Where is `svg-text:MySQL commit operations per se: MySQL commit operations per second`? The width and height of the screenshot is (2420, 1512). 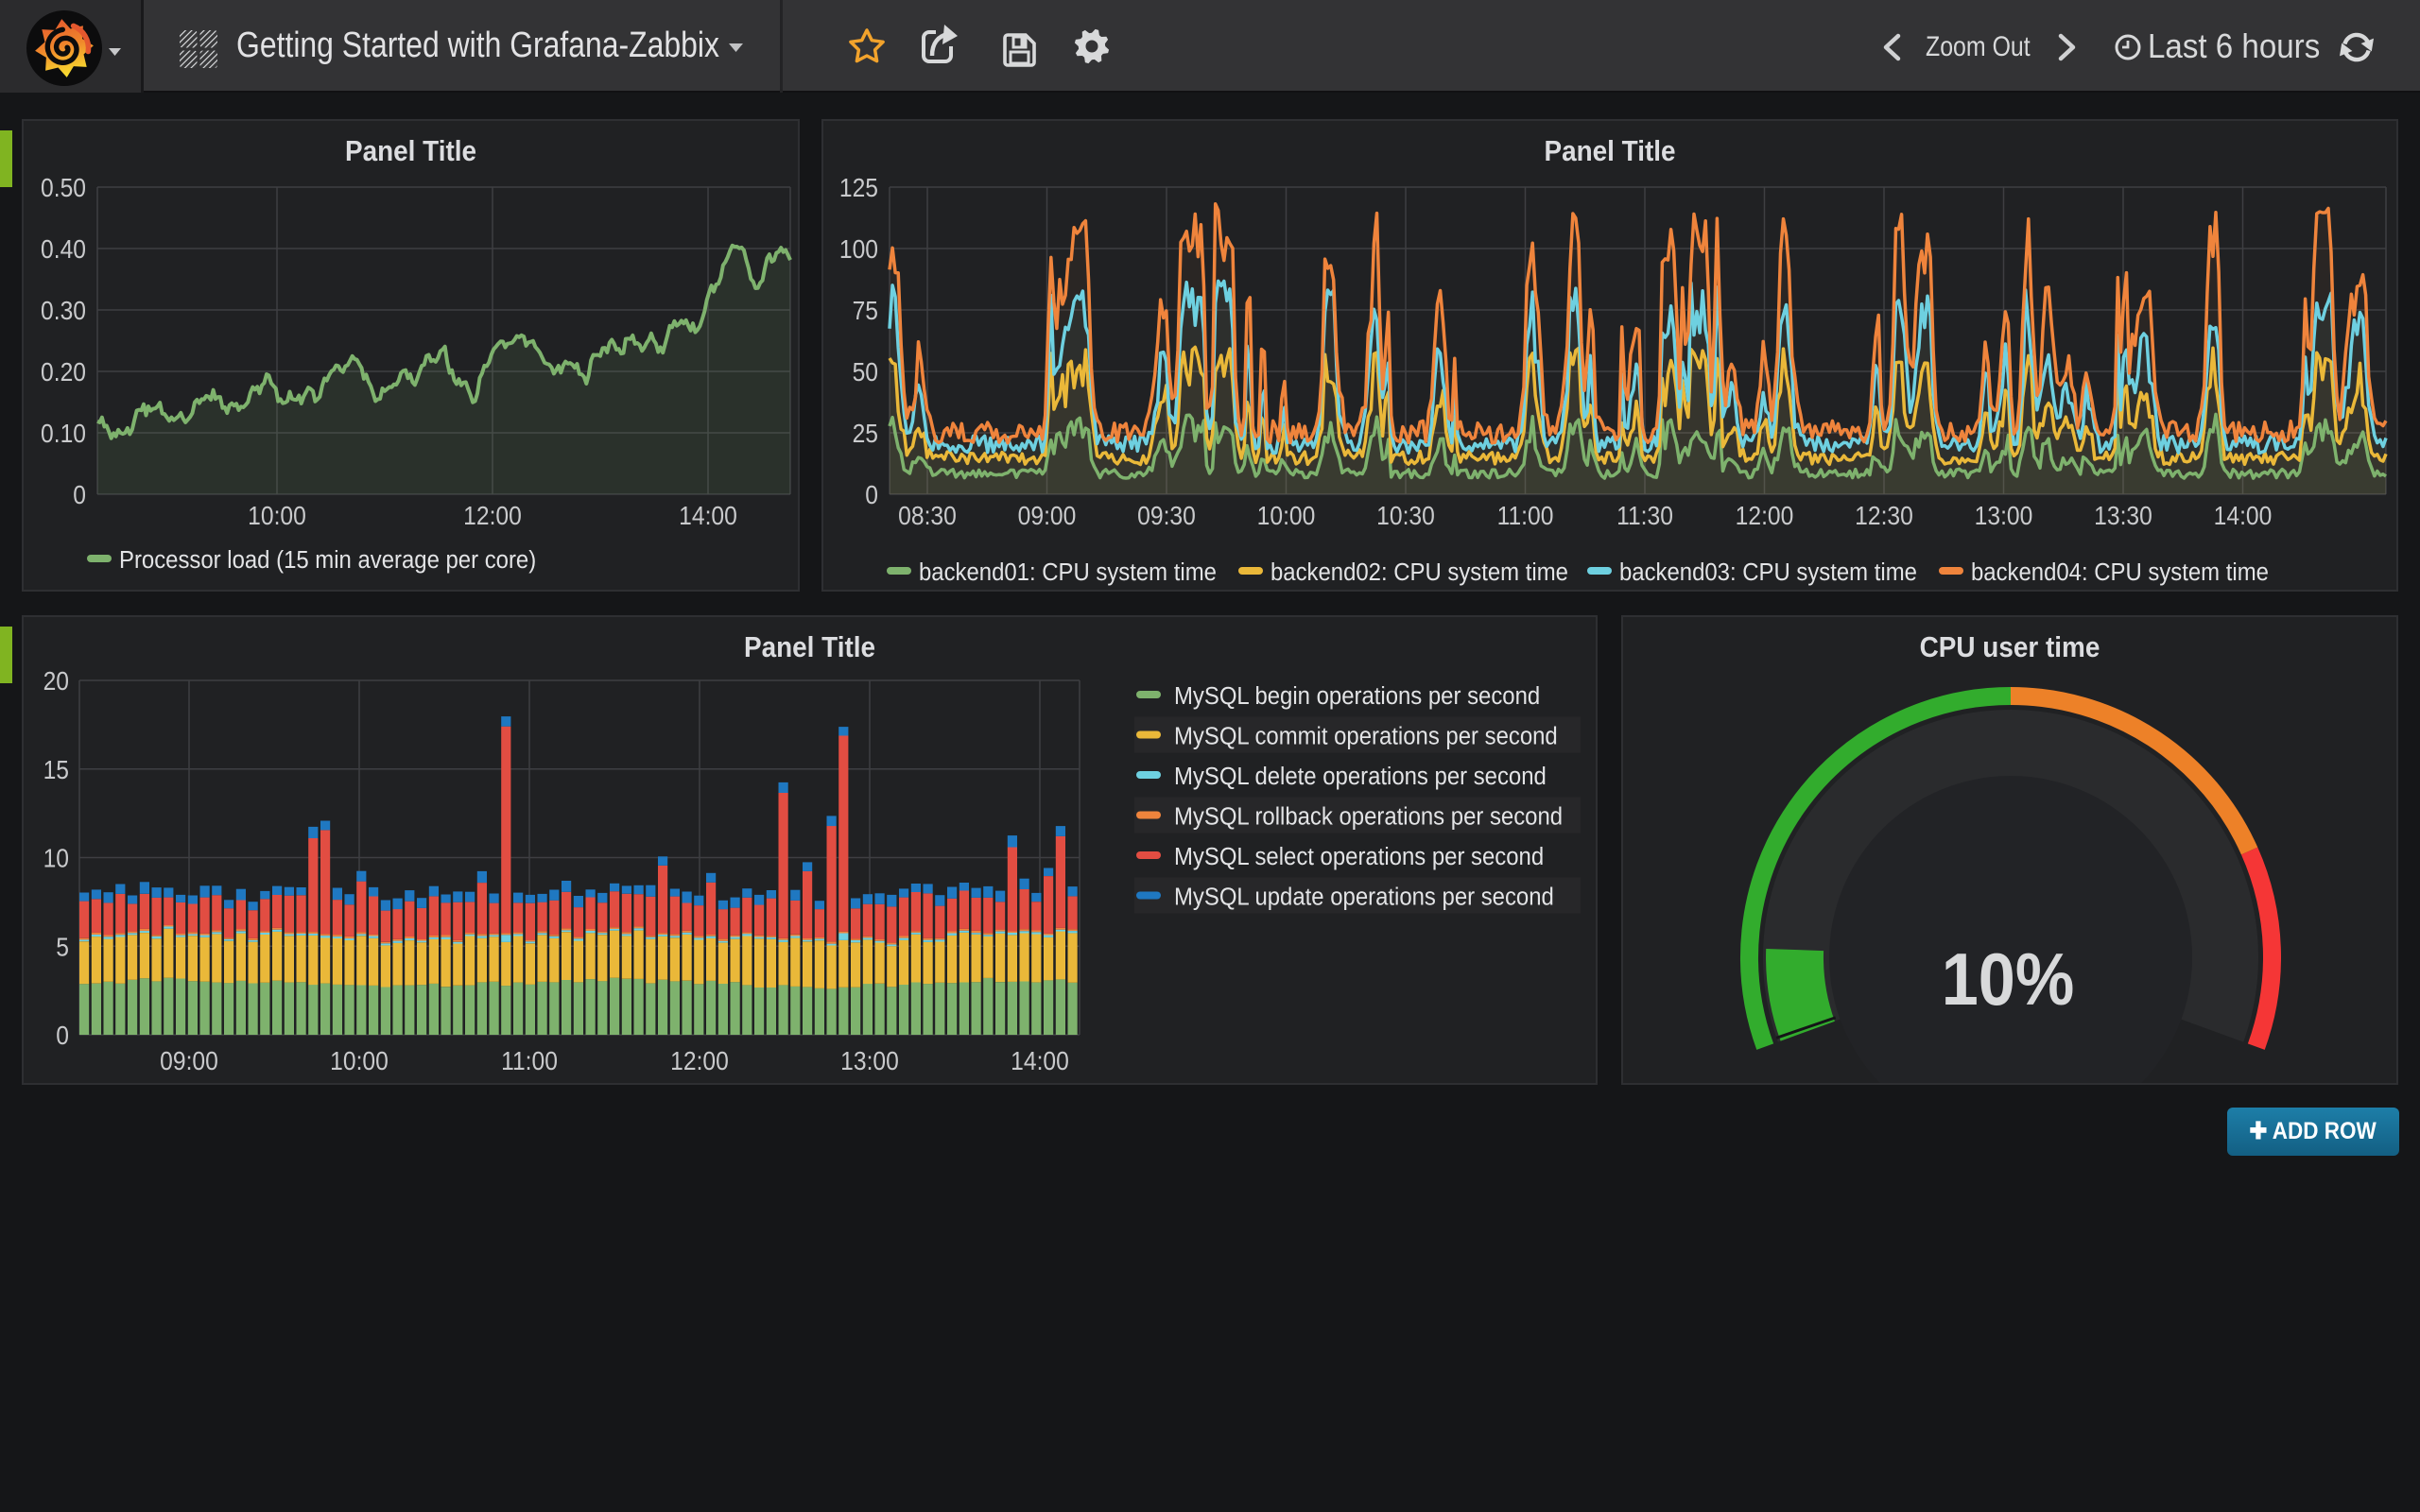
svg-text:MySQL commit operations per se: MySQL commit operations per second is located at coordinates (1366, 736).